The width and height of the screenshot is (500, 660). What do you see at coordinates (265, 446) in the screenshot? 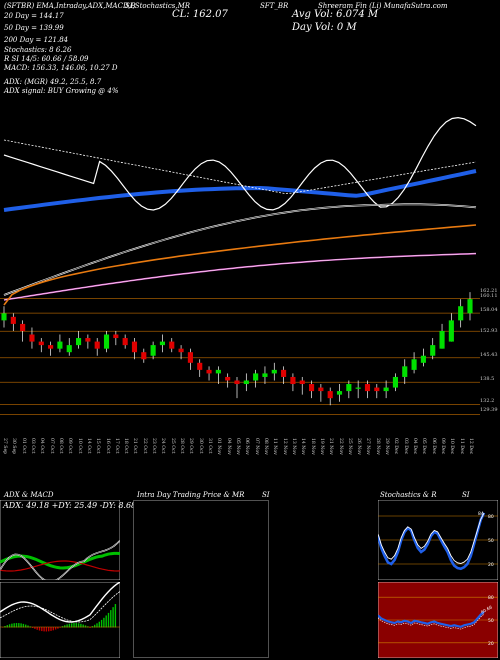
I see `date-tick-label: 08 Nov` at bounding box center [265, 446].